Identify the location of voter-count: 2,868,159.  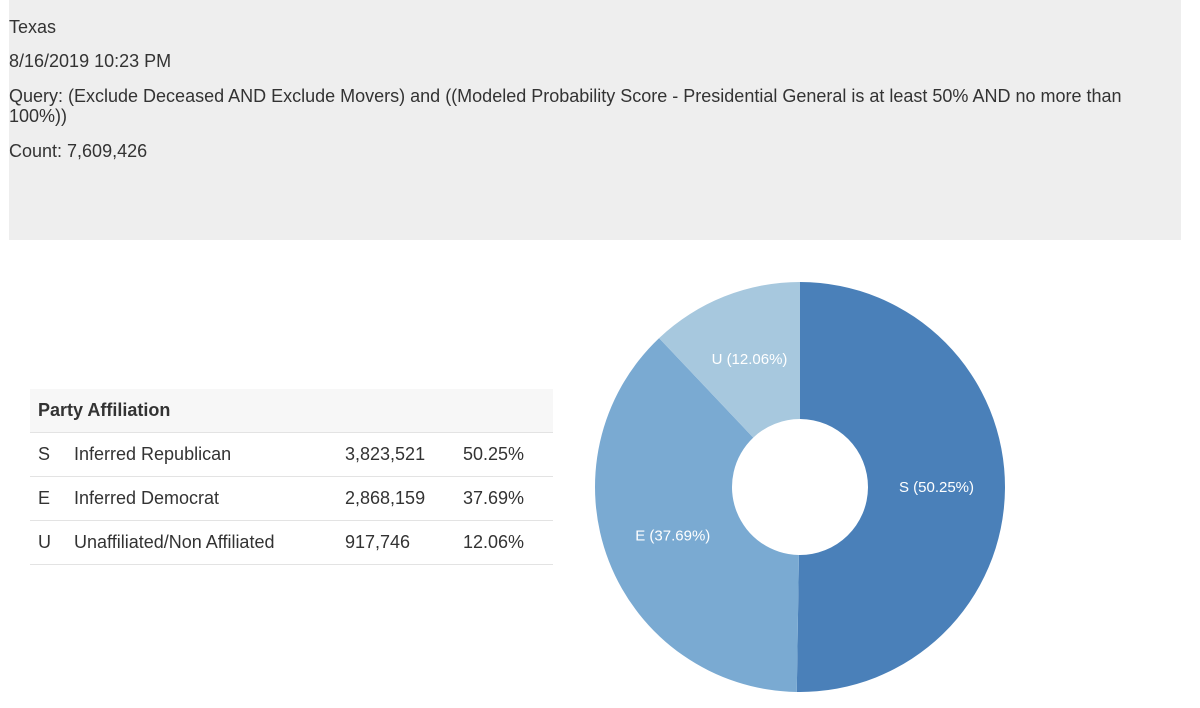
(404, 498).